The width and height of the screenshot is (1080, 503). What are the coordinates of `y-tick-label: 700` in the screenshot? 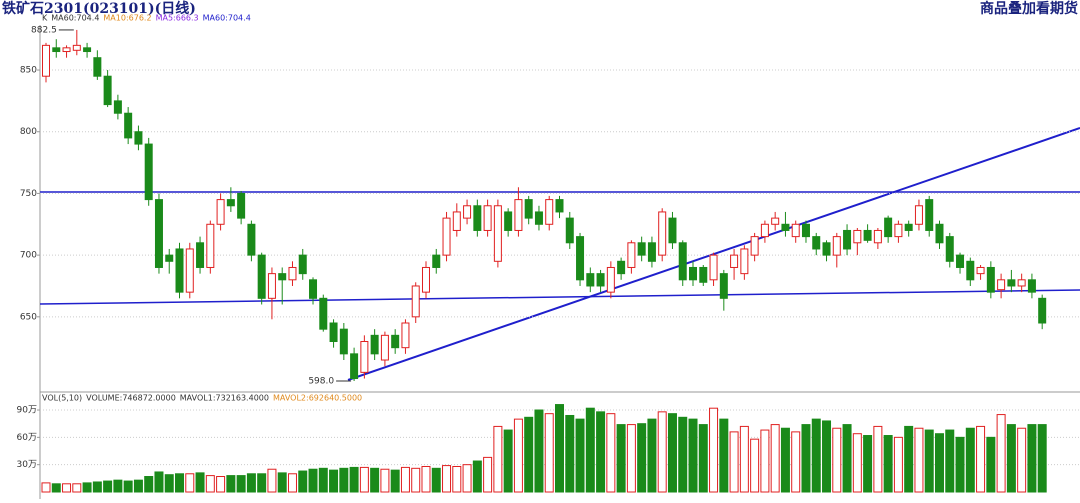 It's located at (28, 256).